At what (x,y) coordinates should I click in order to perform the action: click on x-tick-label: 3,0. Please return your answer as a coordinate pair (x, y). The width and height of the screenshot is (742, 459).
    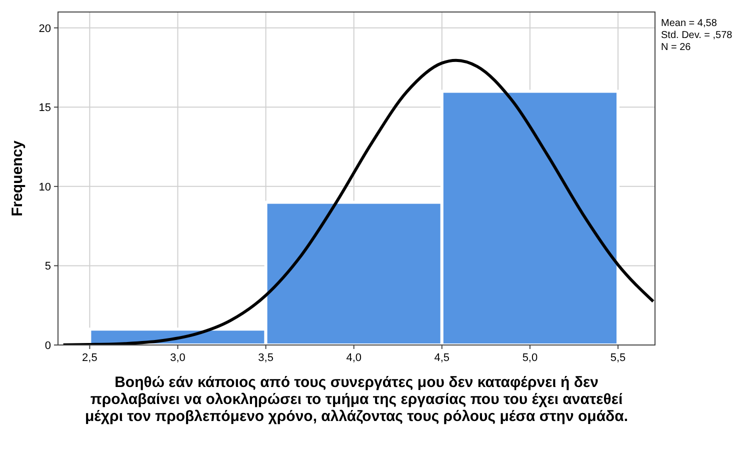
    Looking at the image, I should click on (178, 358).